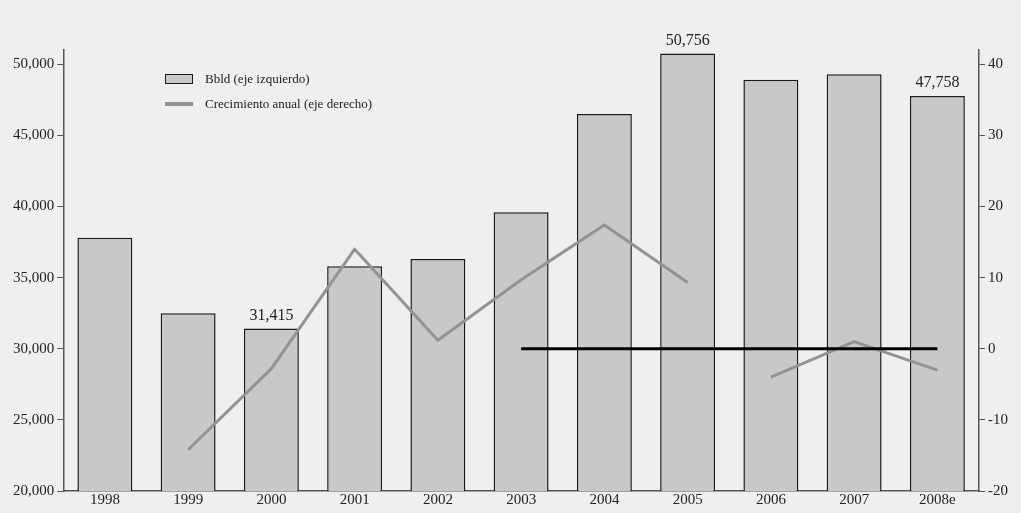 This screenshot has height=513, width=1021. I want to click on data-label: 31,415, so click(271, 314).